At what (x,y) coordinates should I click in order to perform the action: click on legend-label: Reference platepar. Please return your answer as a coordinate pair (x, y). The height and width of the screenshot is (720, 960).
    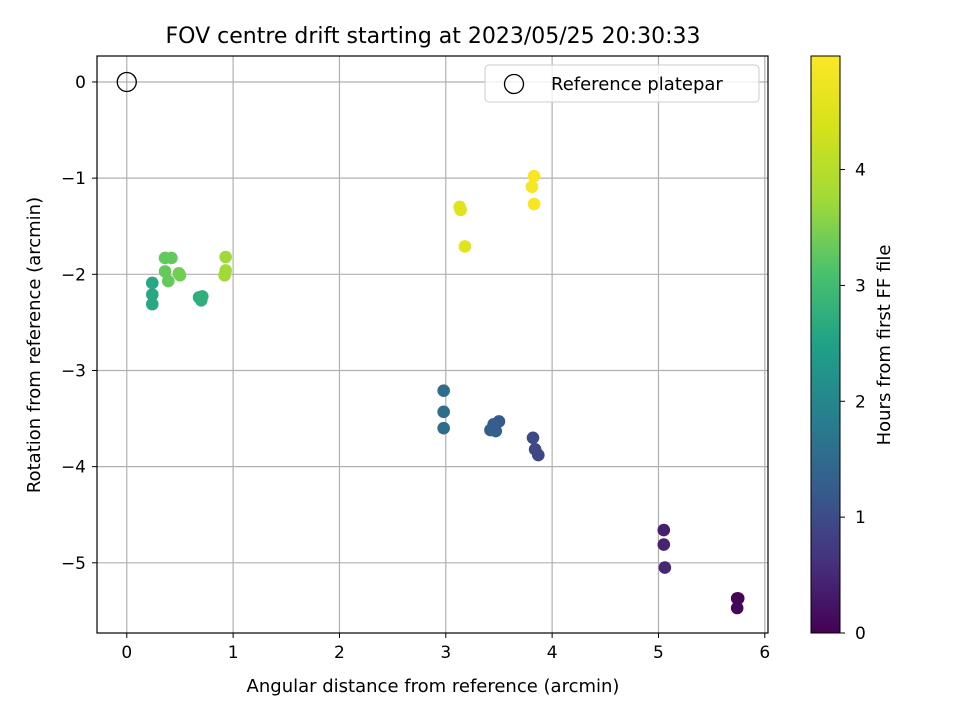
    Looking at the image, I should click on (637, 84).